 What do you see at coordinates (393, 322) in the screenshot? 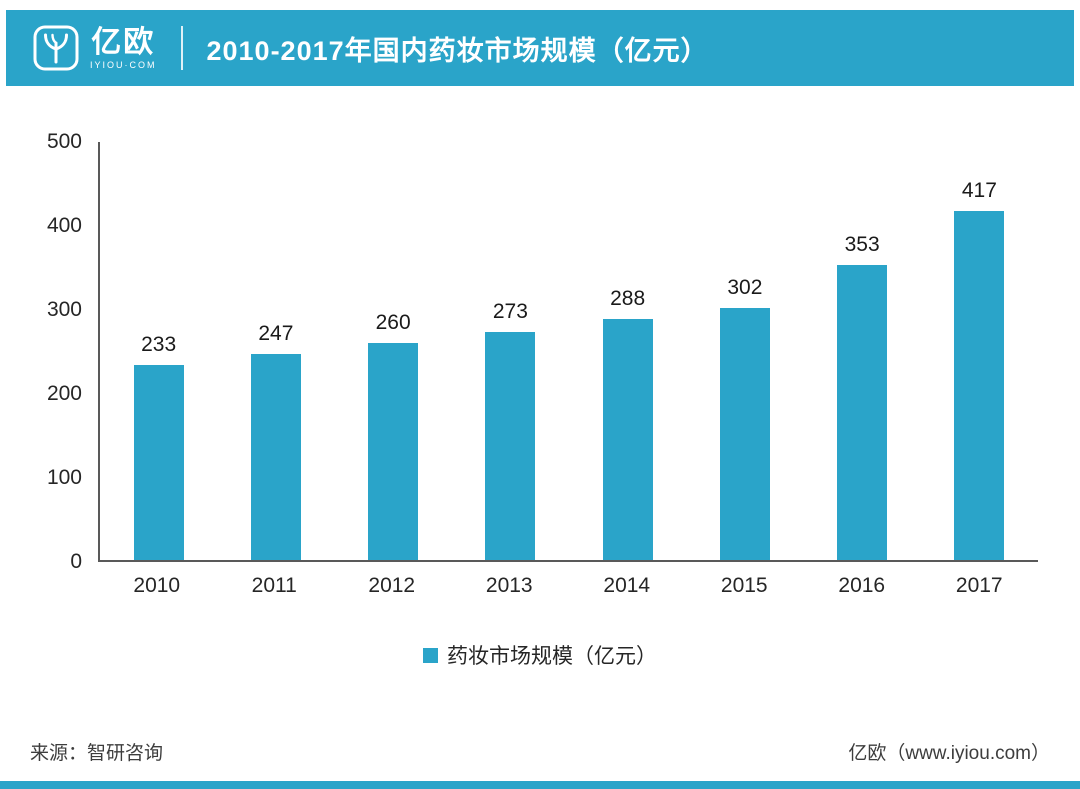
I see `bar-value-label: 260` at bounding box center [393, 322].